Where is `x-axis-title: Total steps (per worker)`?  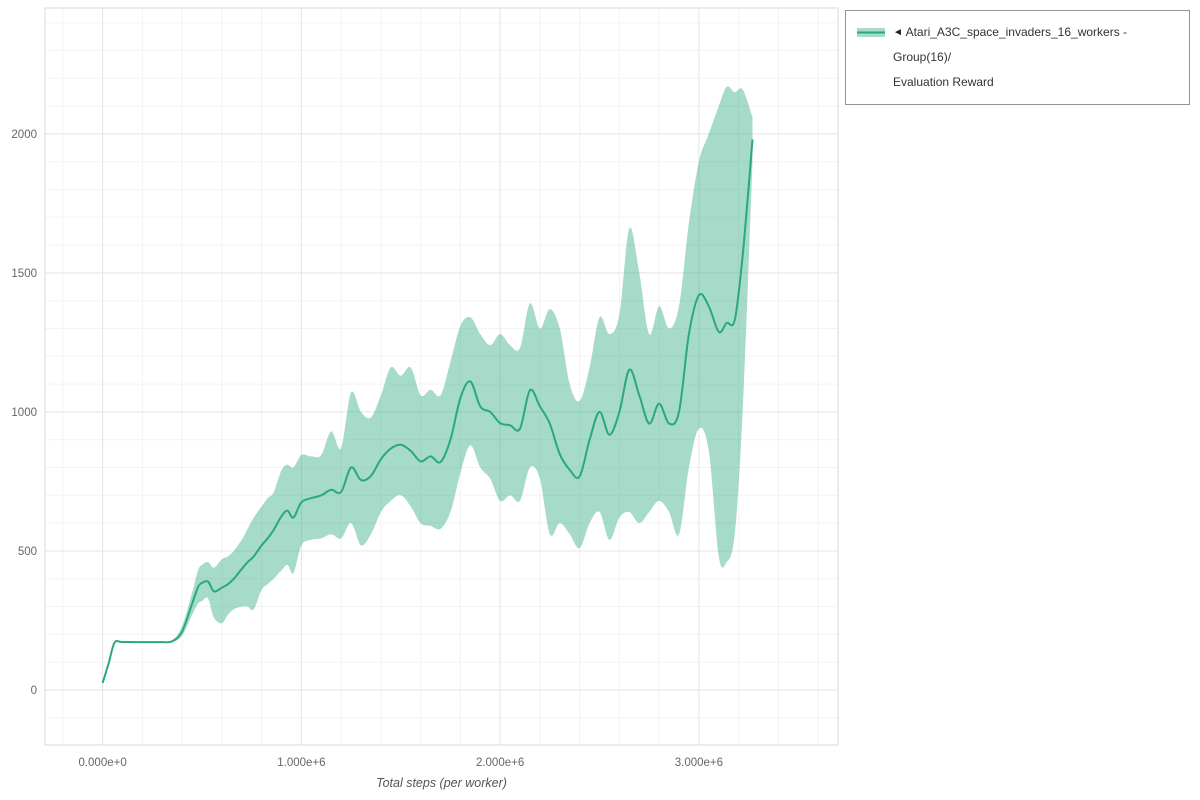 x-axis-title: Total steps (per worker) is located at coordinates (441, 783).